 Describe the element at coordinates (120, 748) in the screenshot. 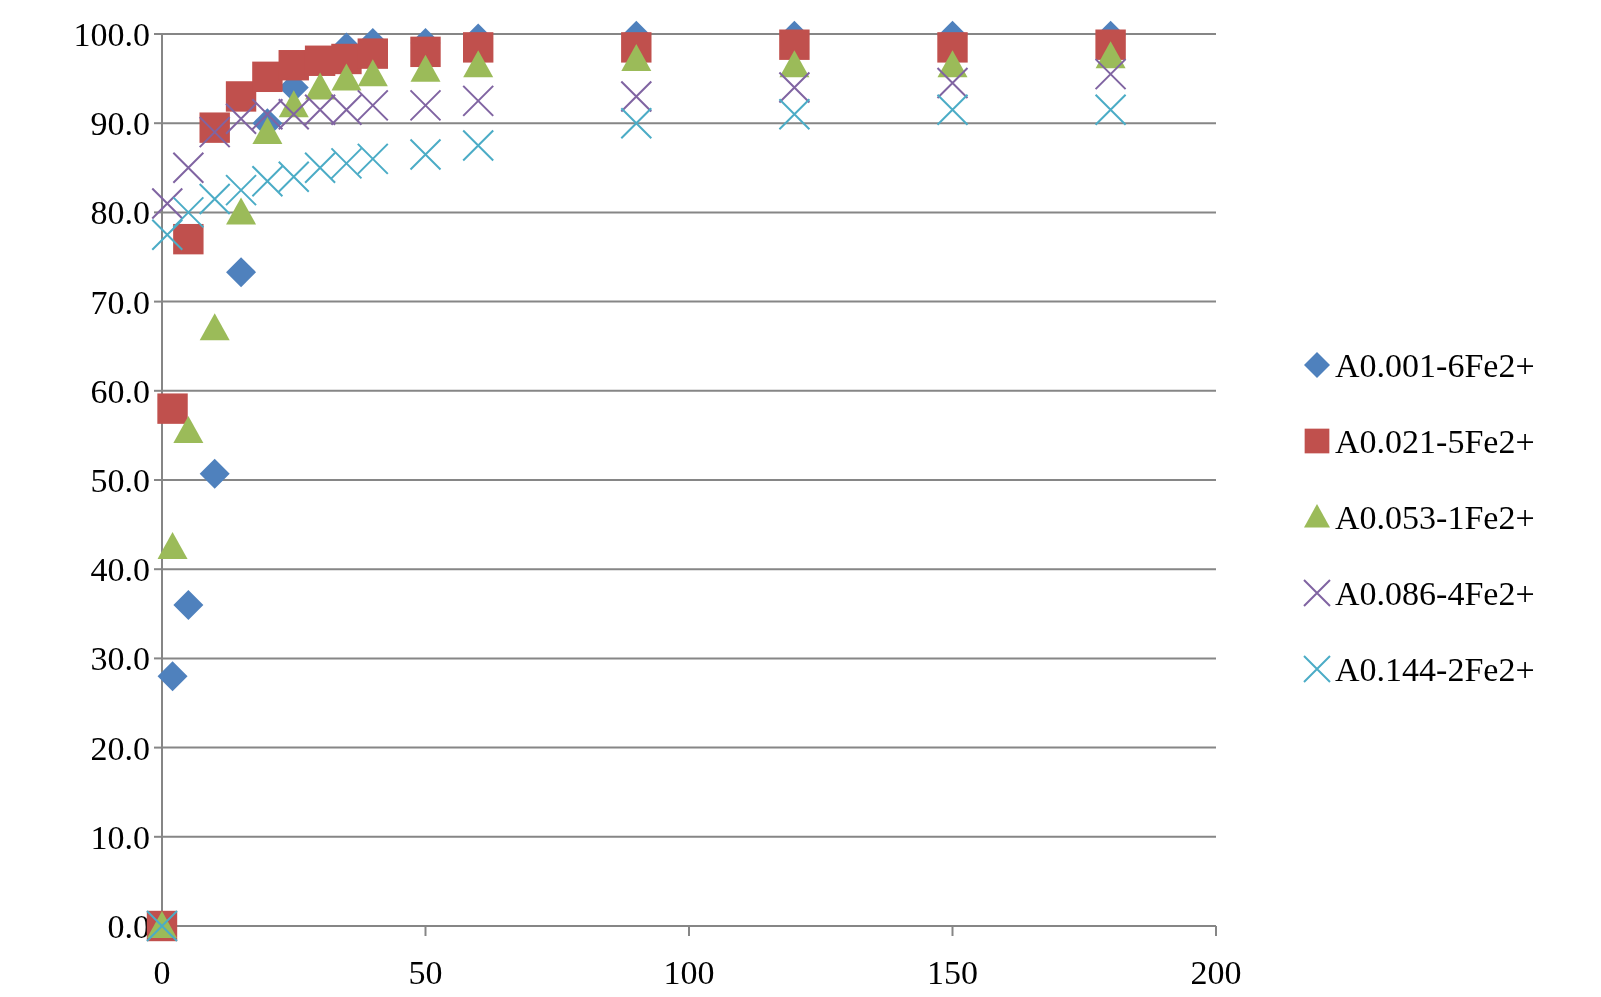

I see `y-tick-label: 20.0` at that location.